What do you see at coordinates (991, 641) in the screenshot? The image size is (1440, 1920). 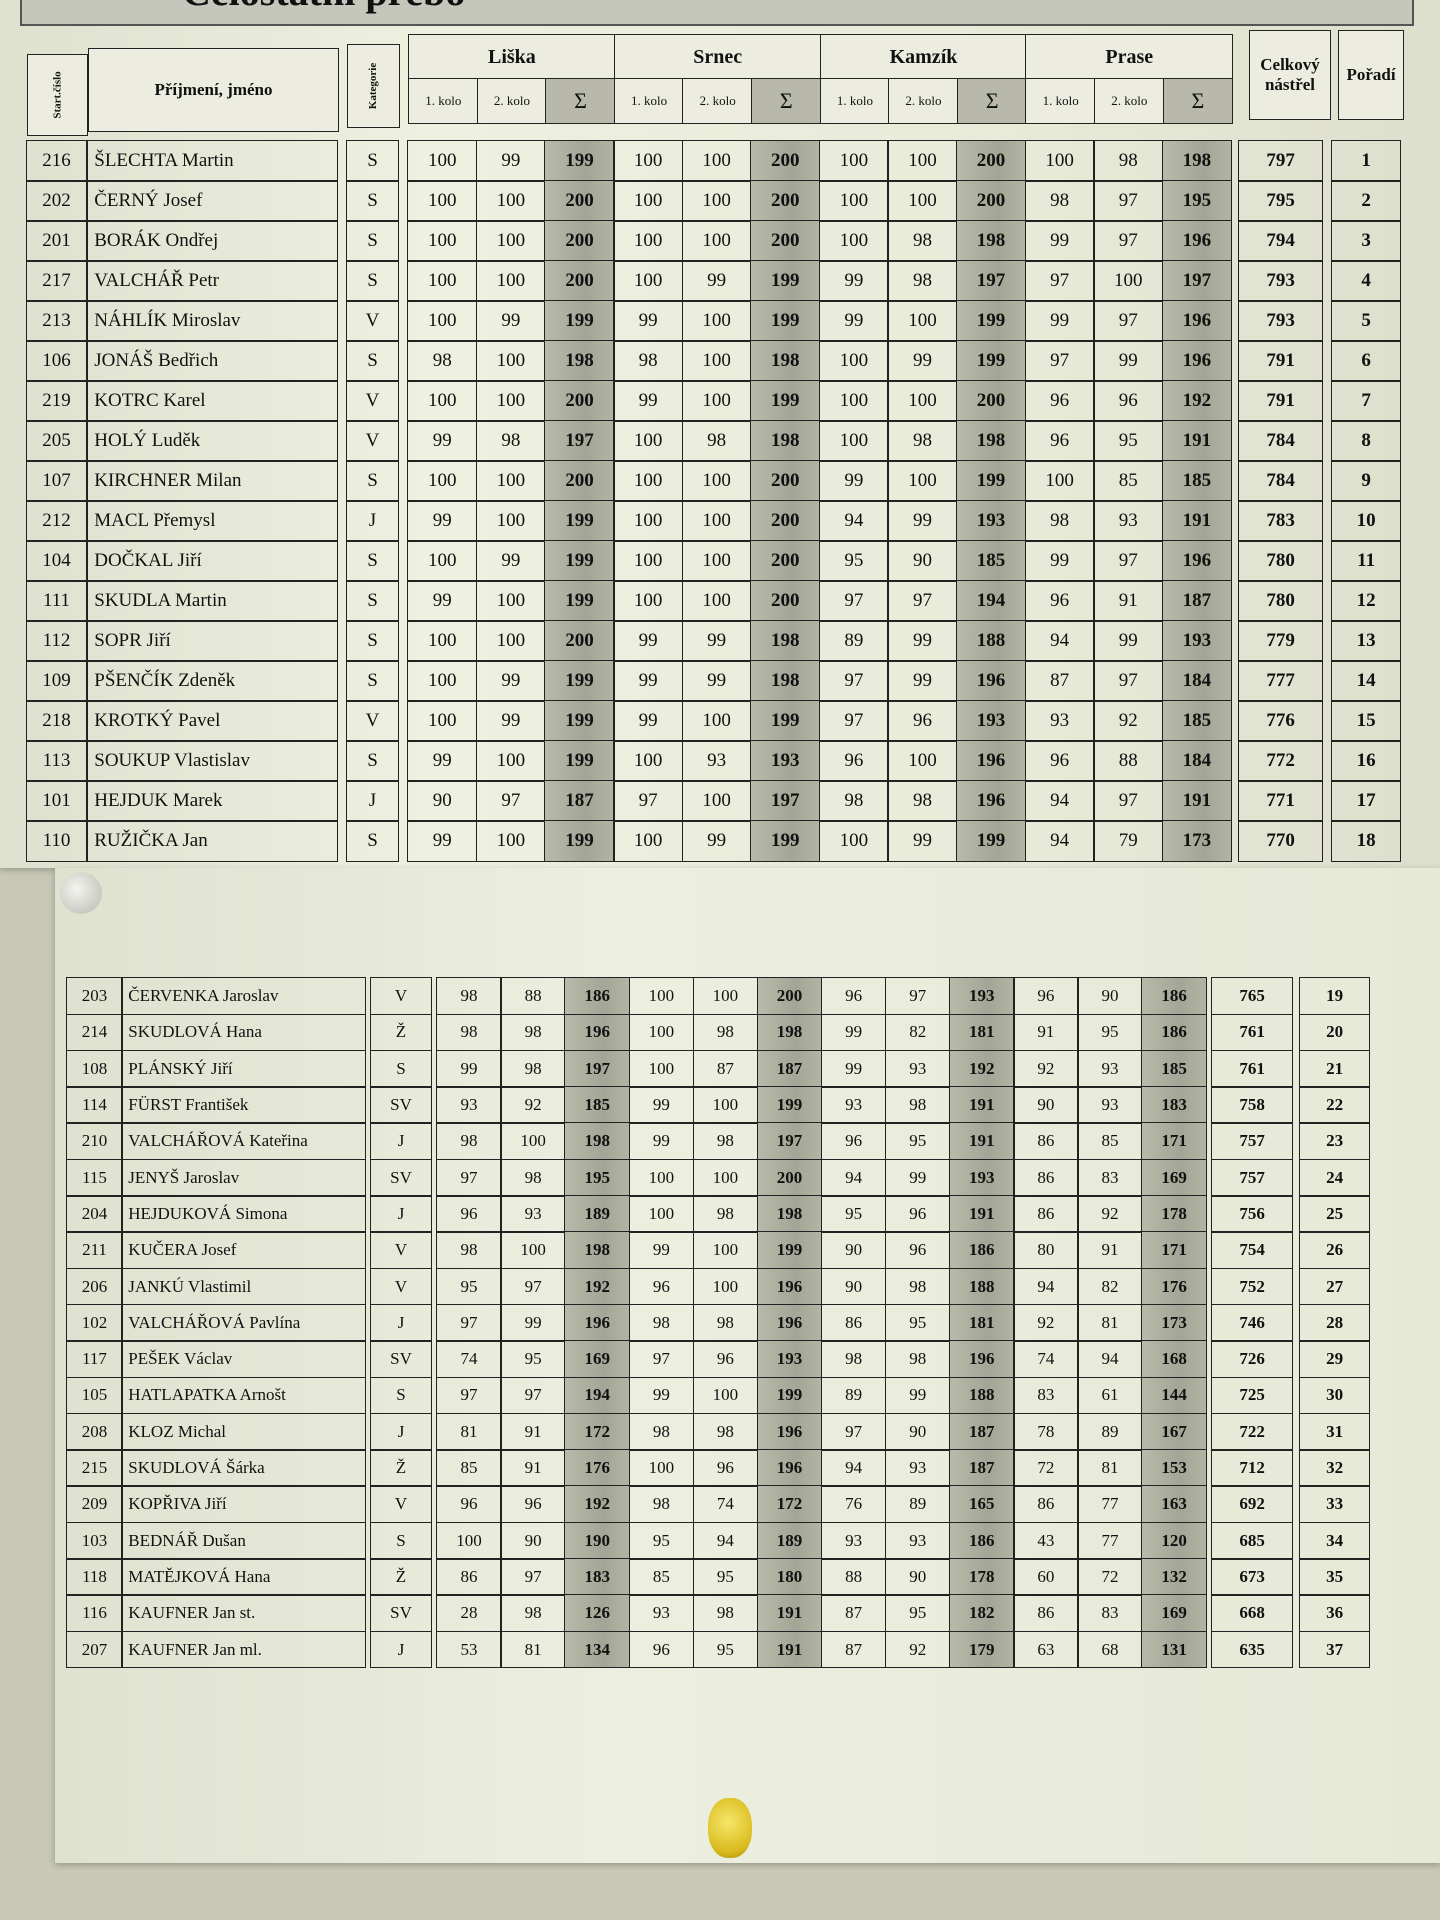 I see `sum-cell: 188` at bounding box center [991, 641].